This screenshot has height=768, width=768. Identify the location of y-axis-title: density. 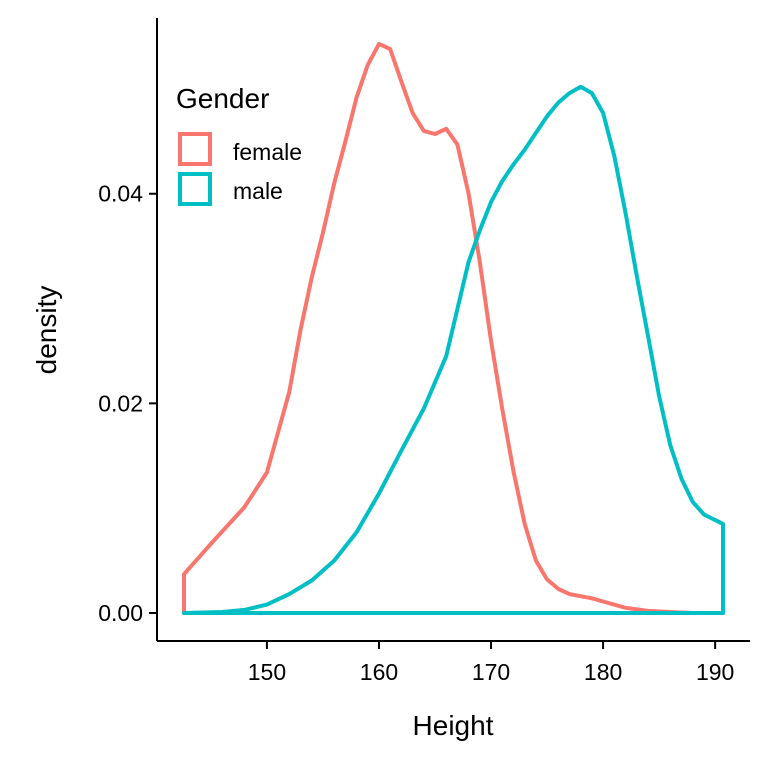
(46, 330).